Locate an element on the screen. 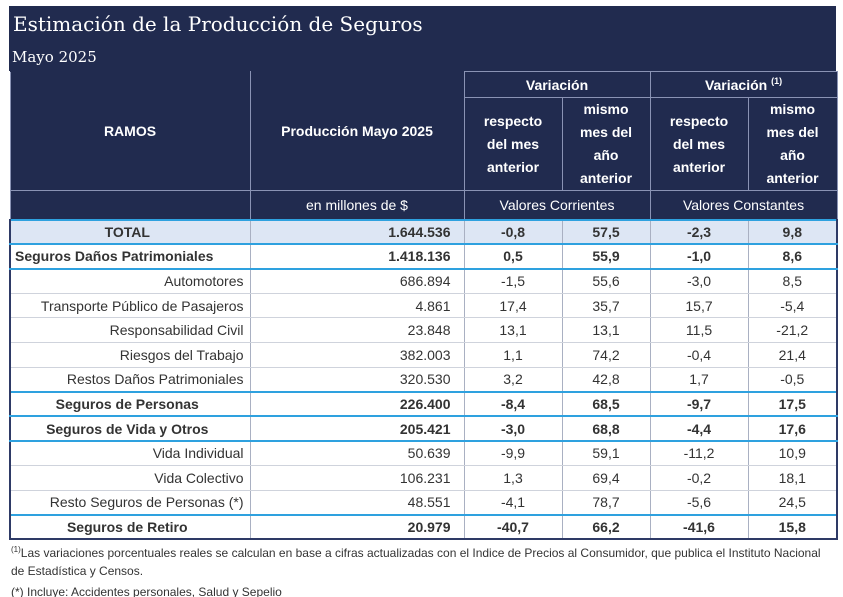 This screenshot has height=597, width=843. var-mes-const-cell: -4,4 is located at coordinates (699, 428).